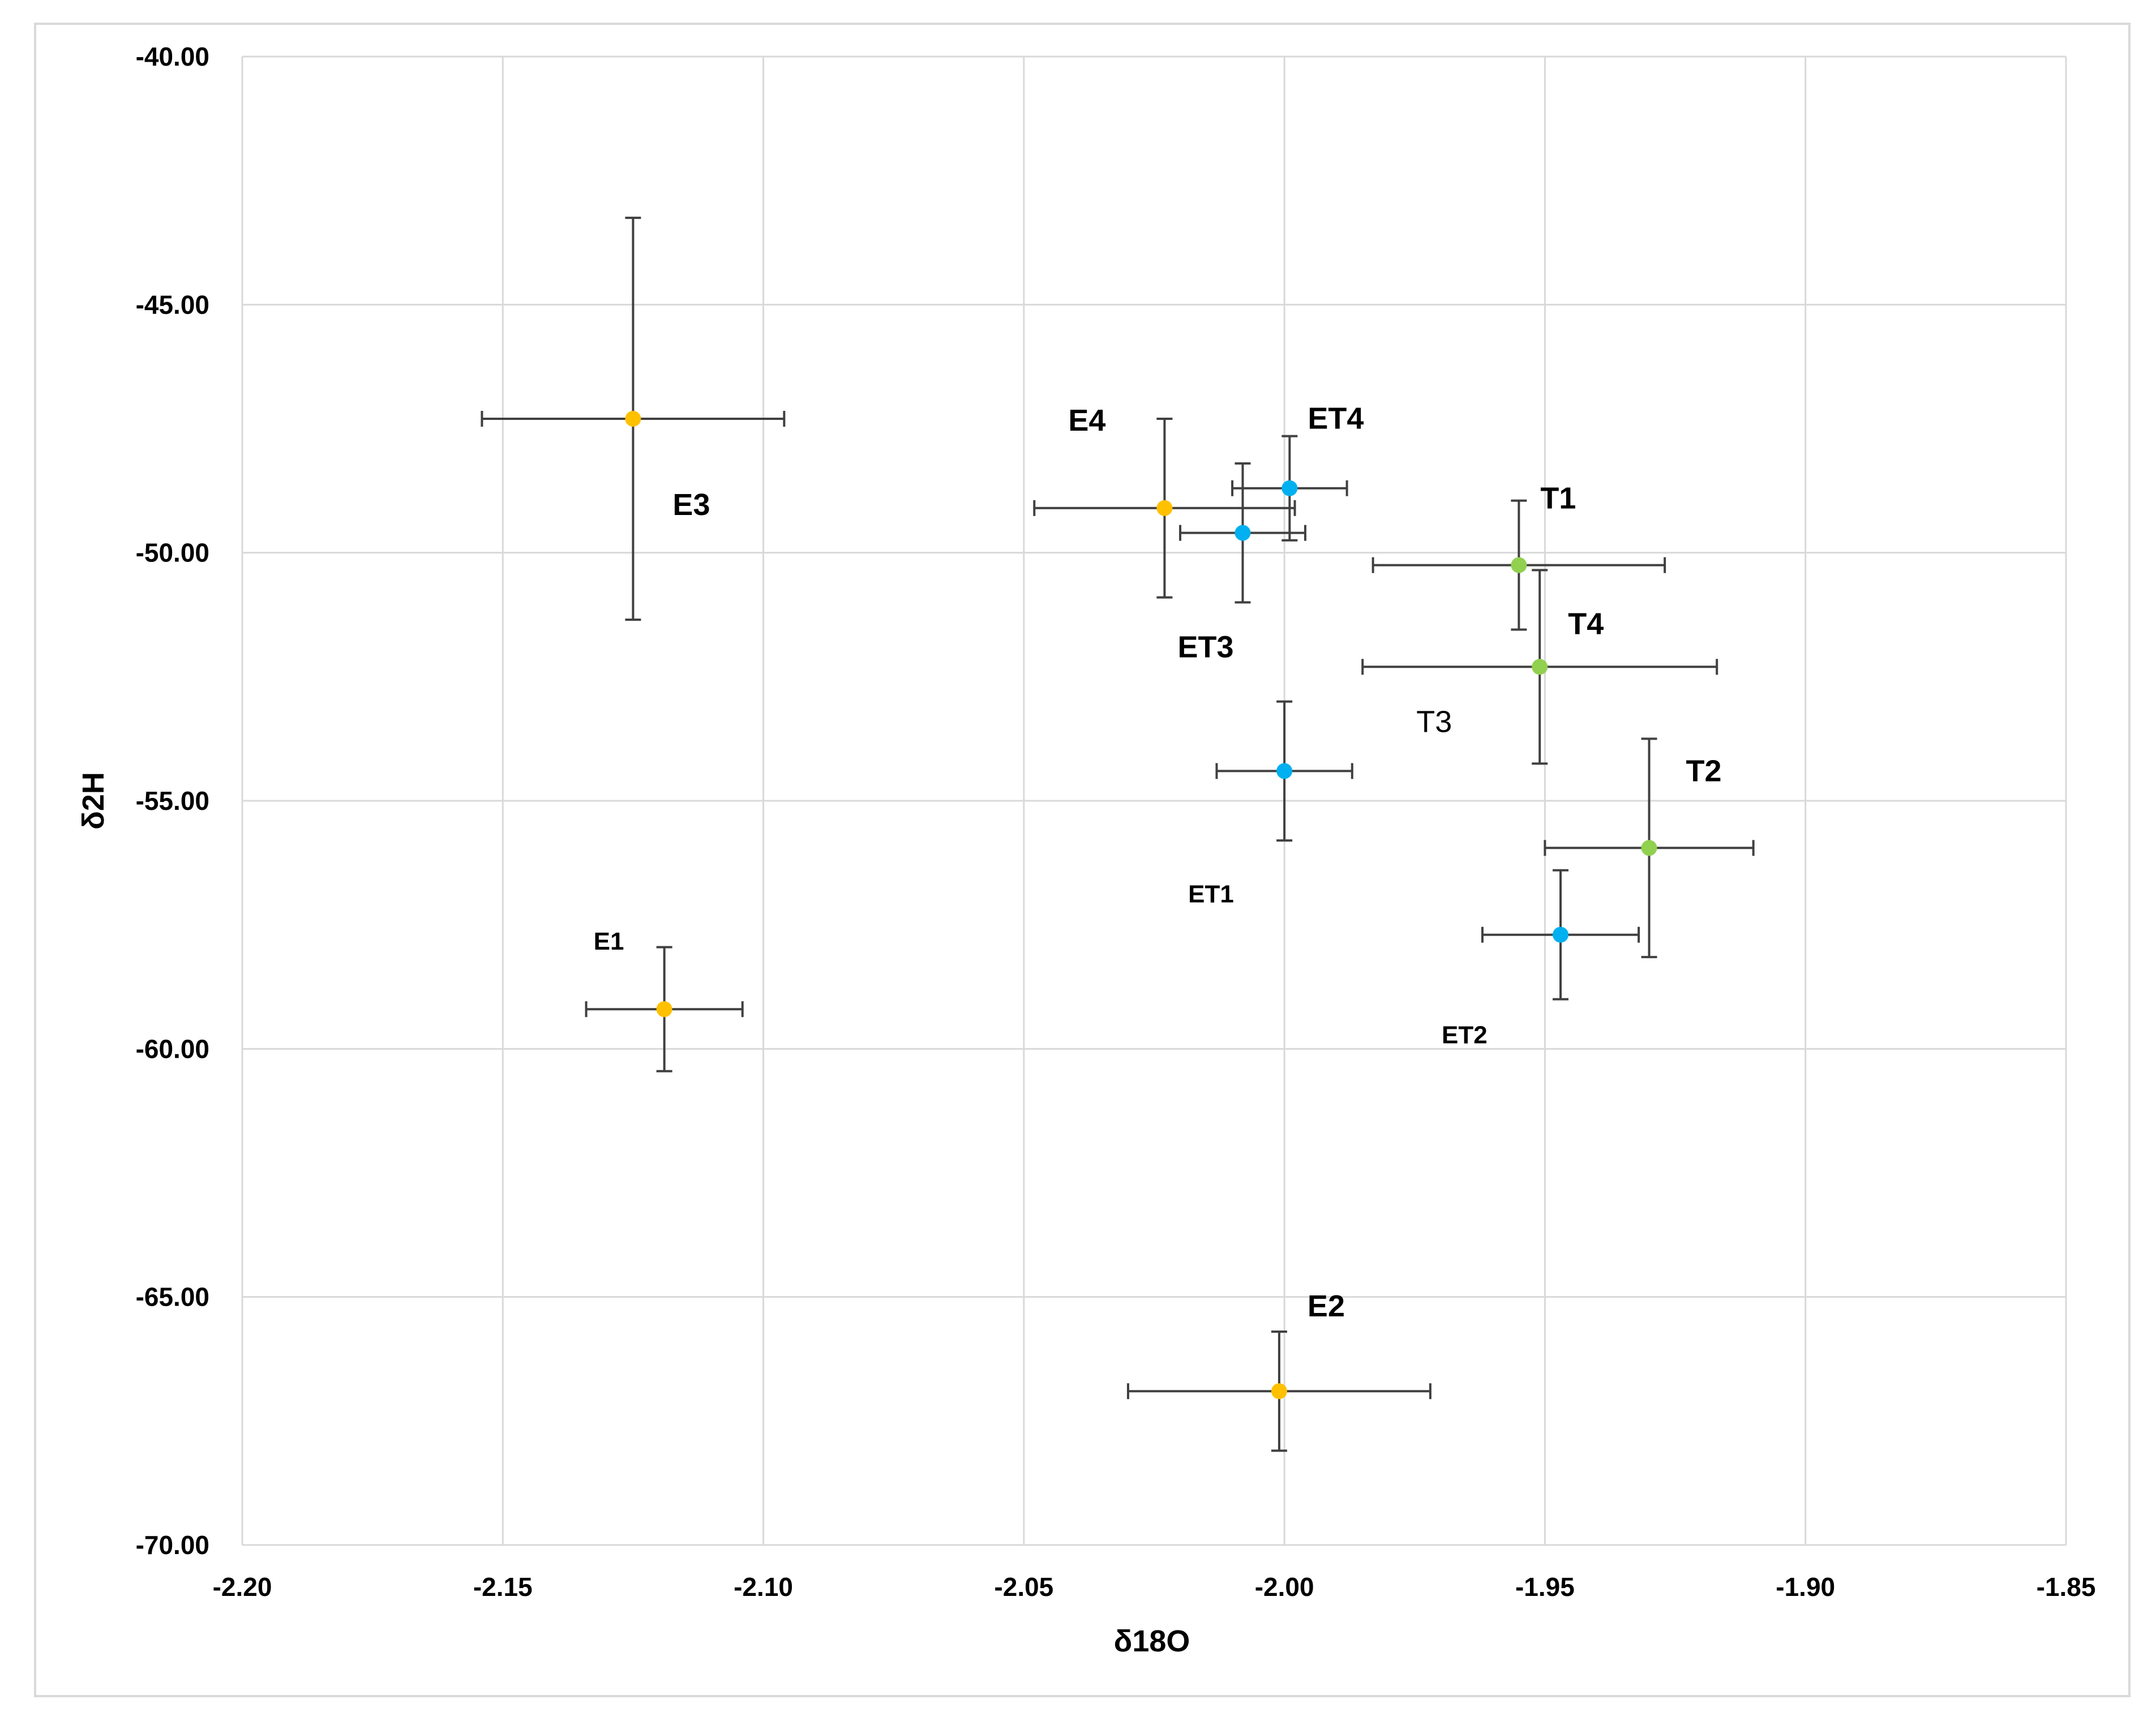  What do you see at coordinates (1154, 1587) in the screenshot?
I see `x-axis-ticks: -2.20 -2.15 -2.10 -2.05 -2.00 -1.95 -1.90 -1.85` at bounding box center [1154, 1587].